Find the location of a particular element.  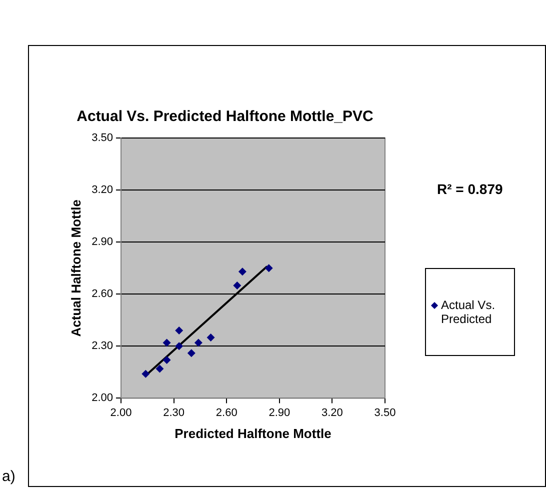

x-axis-title: Predicted Halftone Mottle is located at coordinates (253, 433).